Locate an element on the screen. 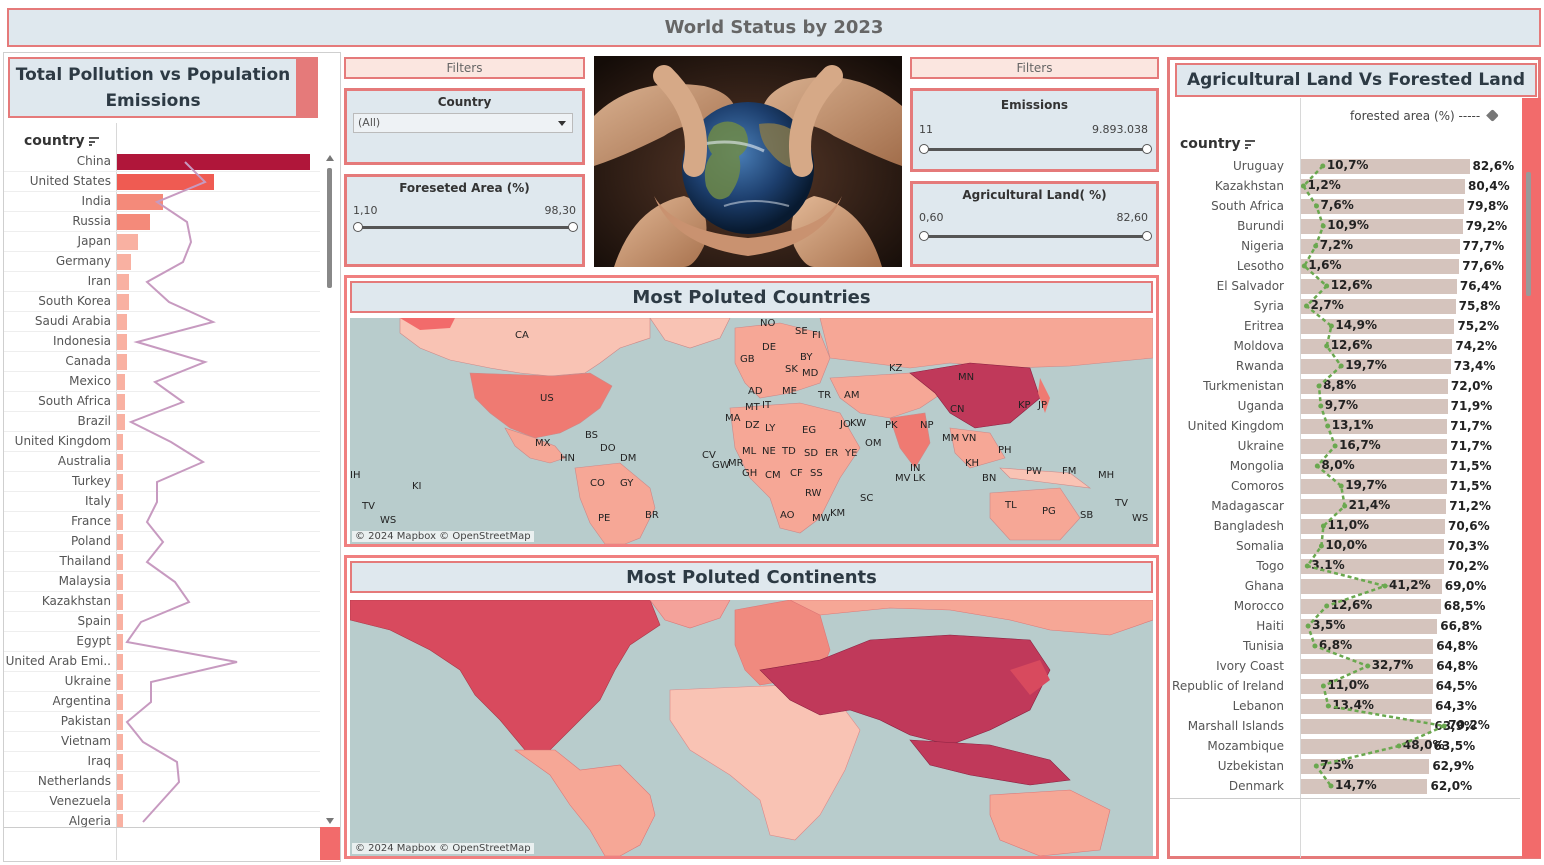 This screenshot has width=1544, height=865. agri-forest-row: Lesotho 77,6% 1,6% is located at coordinates (1345, 266).